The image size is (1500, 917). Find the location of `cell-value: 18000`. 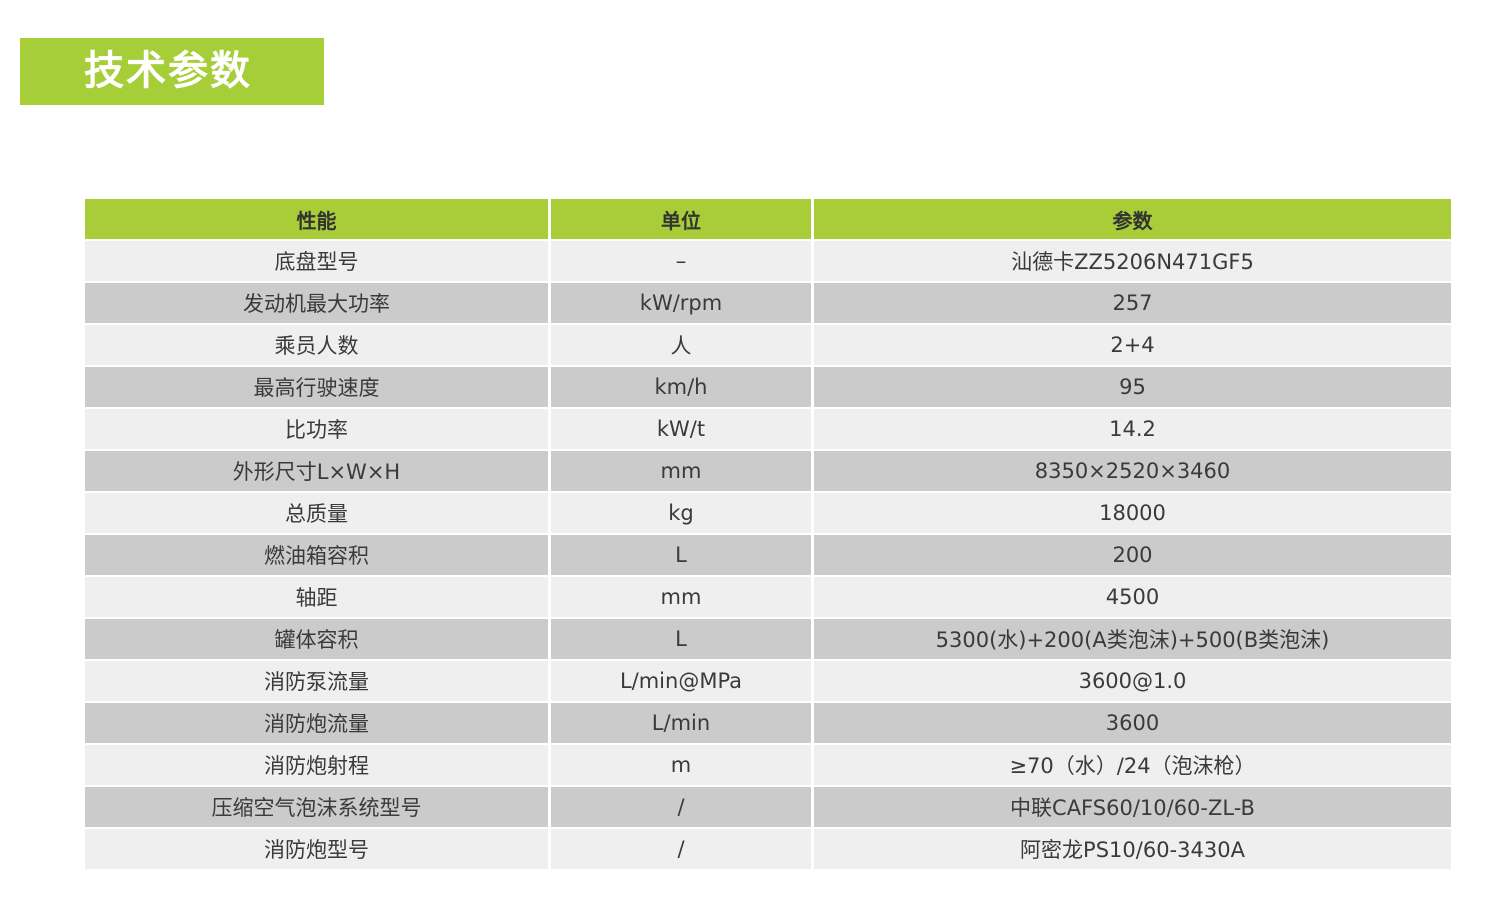

cell-value: 18000 is located at coordinates (1132, 513).